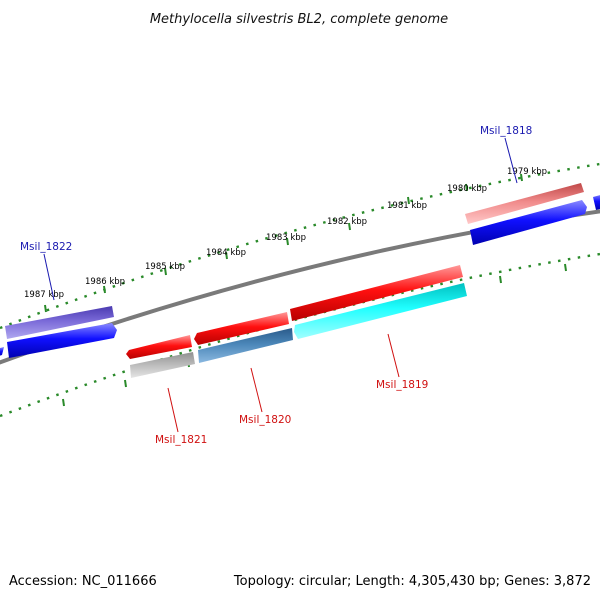 The width and height of the screenshot is (600, 600). Describe the element at coordinates (376, 293) in the screenshot. I see `gene-red-forward` at that location.